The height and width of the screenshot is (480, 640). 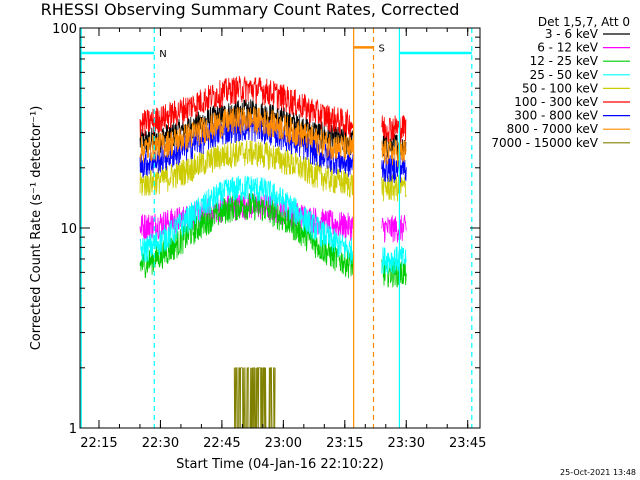 I want to click on legend-entry-label: 800 - 7000 keV, so click(x=553, y=129).